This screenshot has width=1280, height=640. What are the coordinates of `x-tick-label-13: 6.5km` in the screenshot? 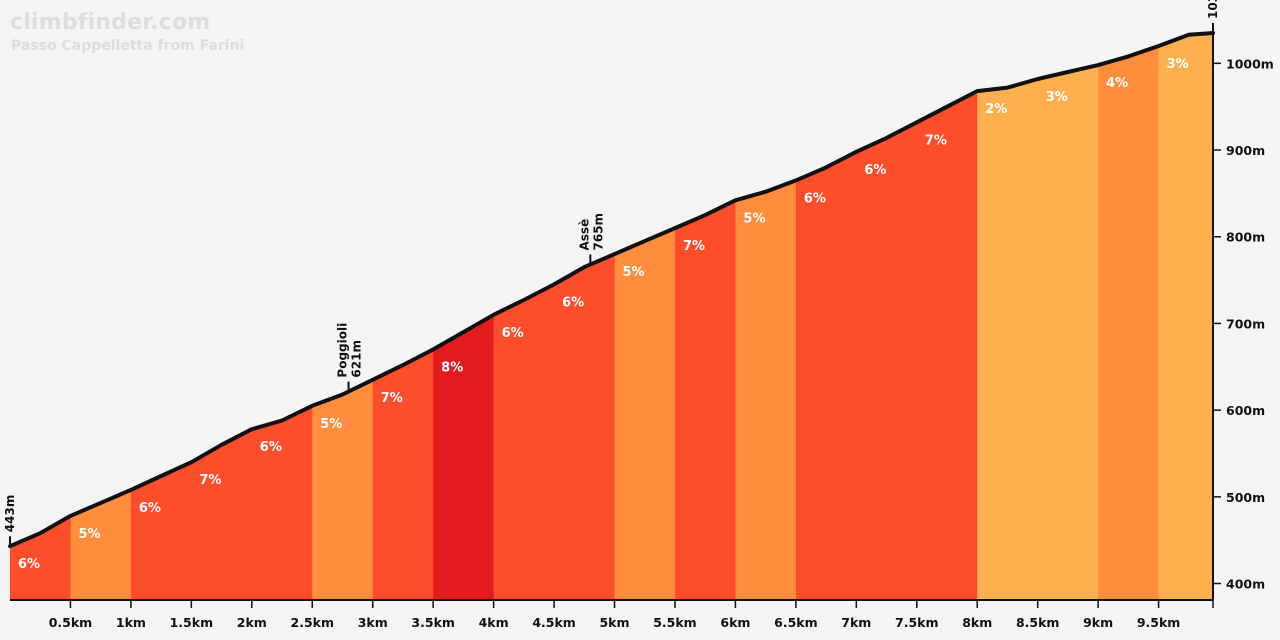 It's located at (795, 622).